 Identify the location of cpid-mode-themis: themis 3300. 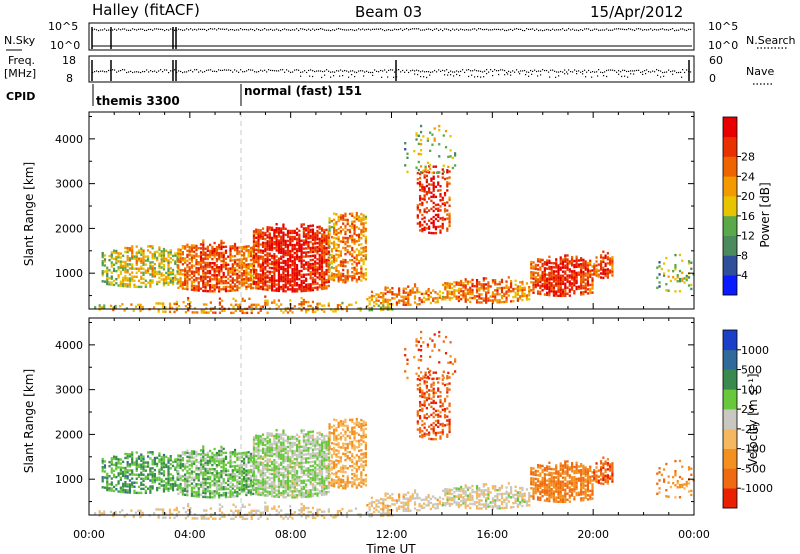
(138, 101).